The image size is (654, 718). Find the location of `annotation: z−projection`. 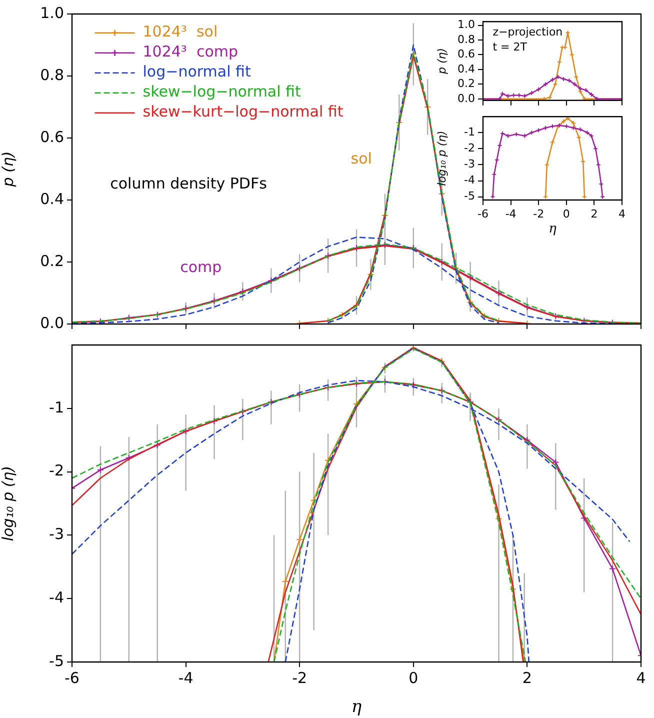

annotation: z−projection is located at coordinates (527, 31).